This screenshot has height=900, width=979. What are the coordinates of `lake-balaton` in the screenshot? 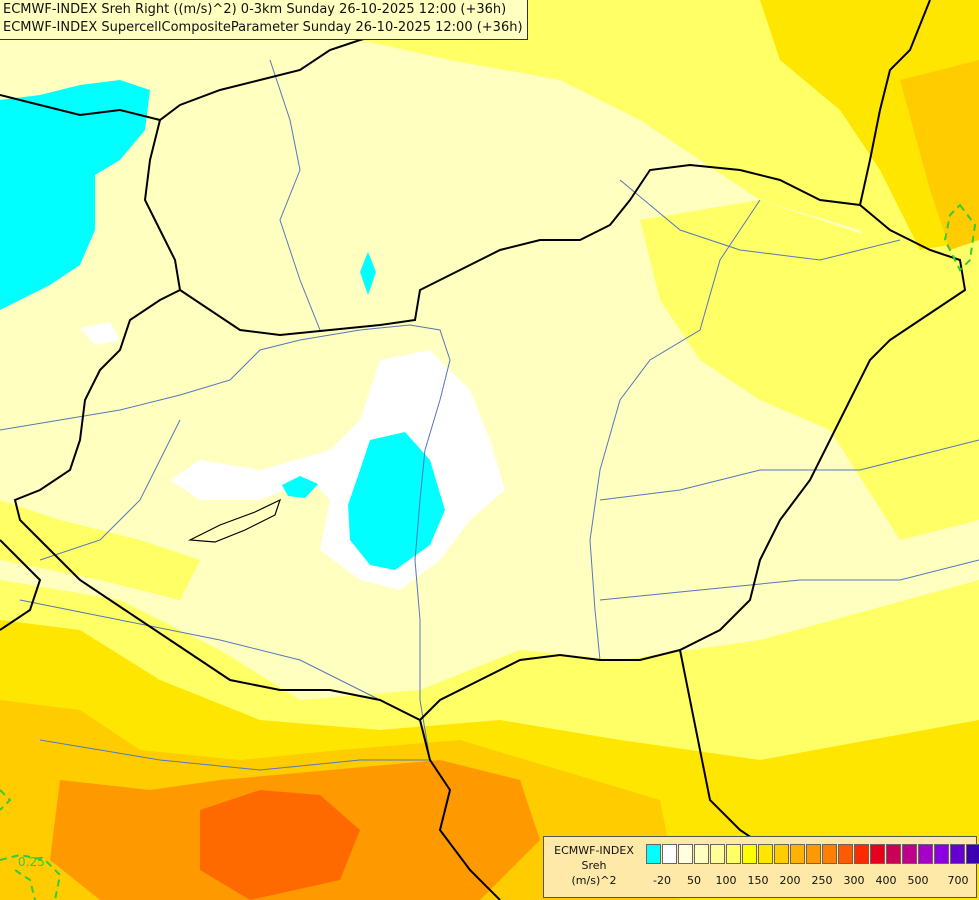 It's located at (234, 520).